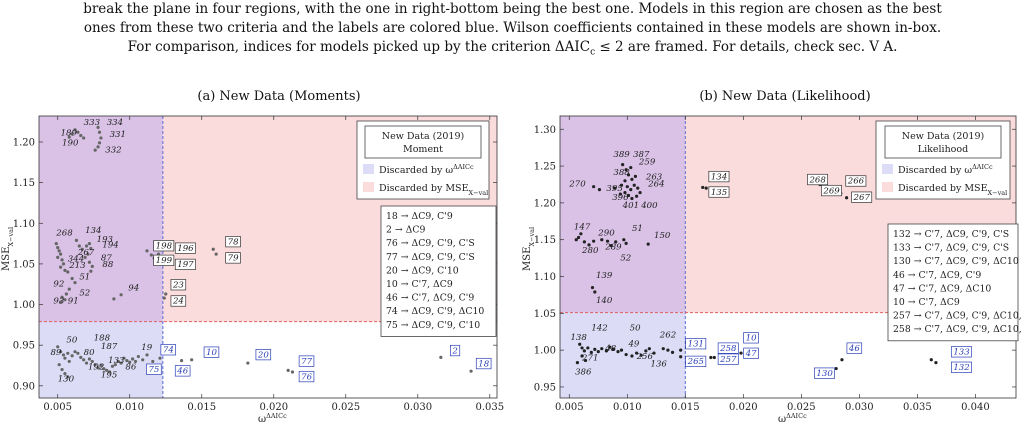 The height and width of the screenshot is (432, 1025). What do you see at coordinates (93, 231) in the screenshot?
I see `point-label: 134` at bounding box center [93, 231].